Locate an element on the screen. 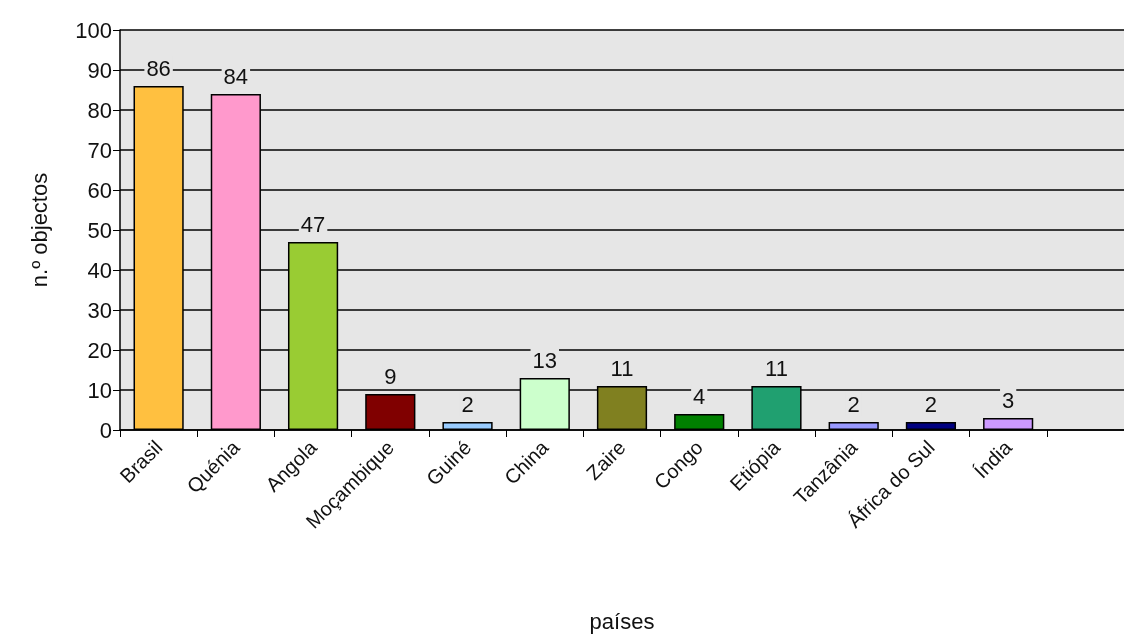 This screenshot has height=637, width=1124. data-label: 47 is located at coordinates (313, 224).